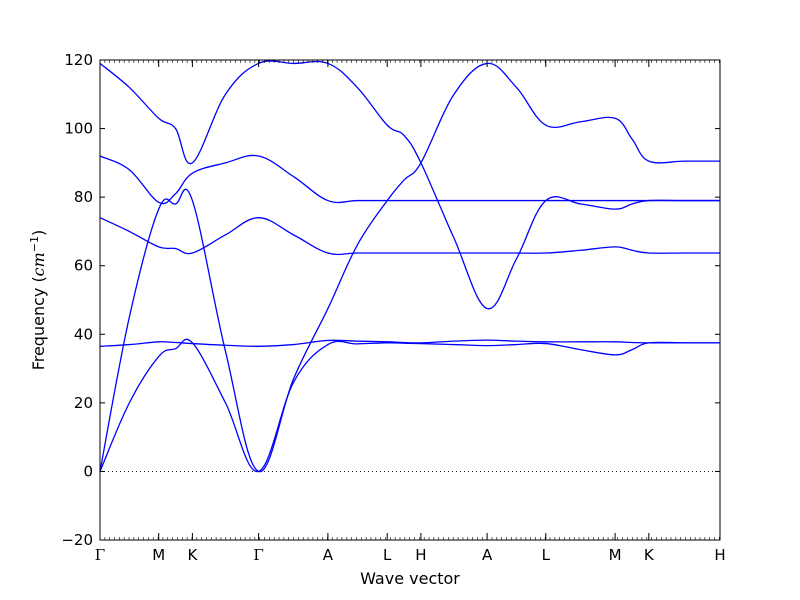  I want to click on y-axis-label: Frequency (cm−1), so click(38, 300).